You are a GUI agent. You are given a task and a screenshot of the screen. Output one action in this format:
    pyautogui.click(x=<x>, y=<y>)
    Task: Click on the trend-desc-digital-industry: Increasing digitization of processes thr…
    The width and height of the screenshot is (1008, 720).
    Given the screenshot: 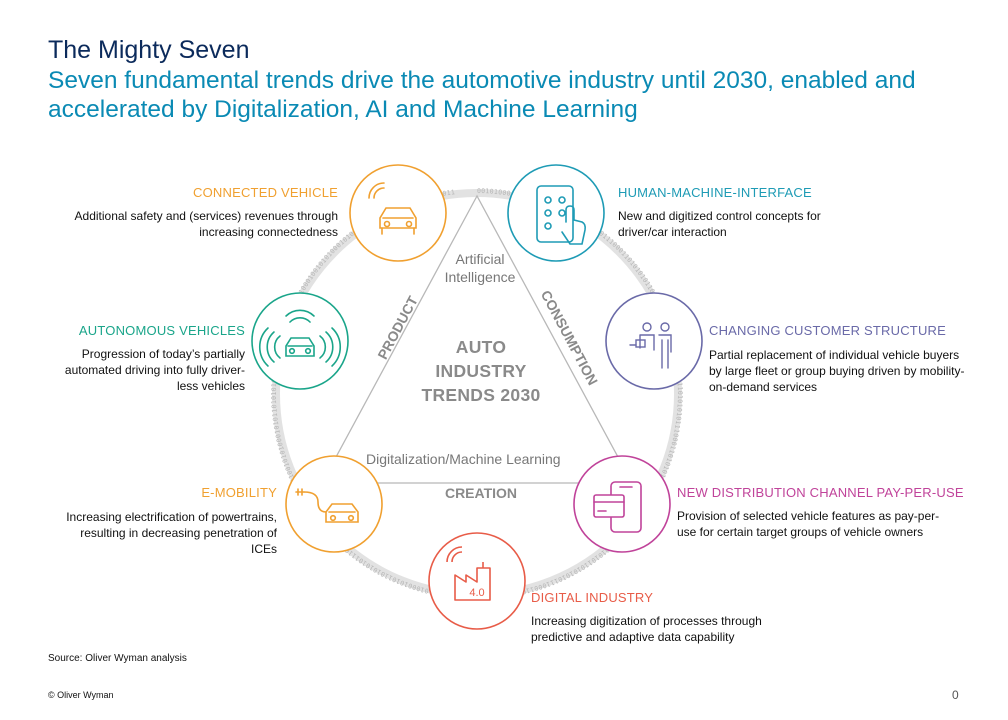 What is the action you would take?
    pyautogui.click(x=646, y=629)
    